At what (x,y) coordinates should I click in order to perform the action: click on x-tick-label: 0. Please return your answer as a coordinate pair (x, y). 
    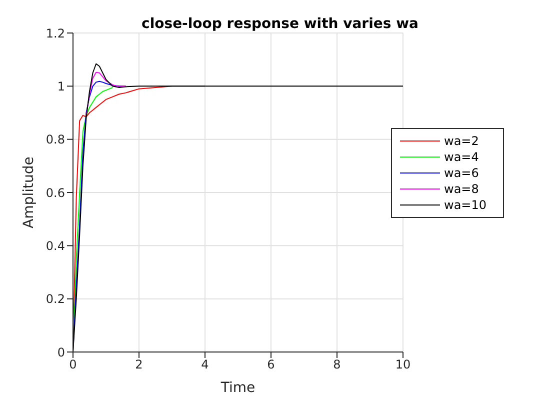
    Looking at the image, I should click on (73, 365).